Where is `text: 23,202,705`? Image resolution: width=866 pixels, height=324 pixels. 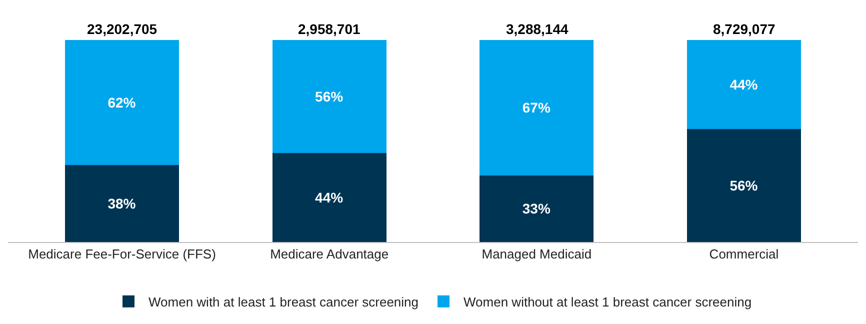 text: 23,202,705 is located at coordinates (122, 29).